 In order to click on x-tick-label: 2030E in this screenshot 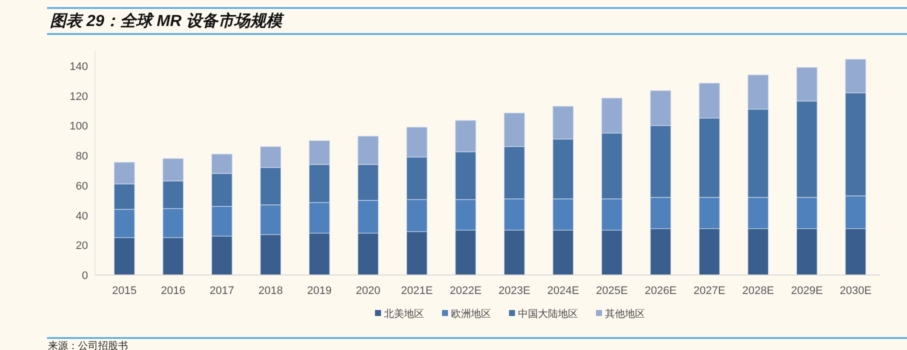, I will do `click(856, 291)`.